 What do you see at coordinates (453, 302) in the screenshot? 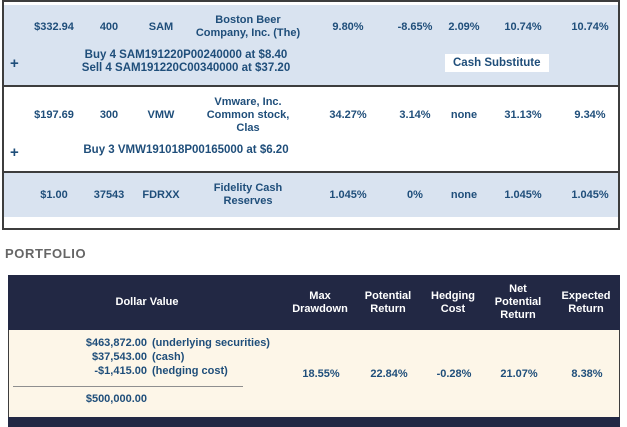
I see `col-header-hedging-cost: Hedging Cost` at bounding box center [453, 302].